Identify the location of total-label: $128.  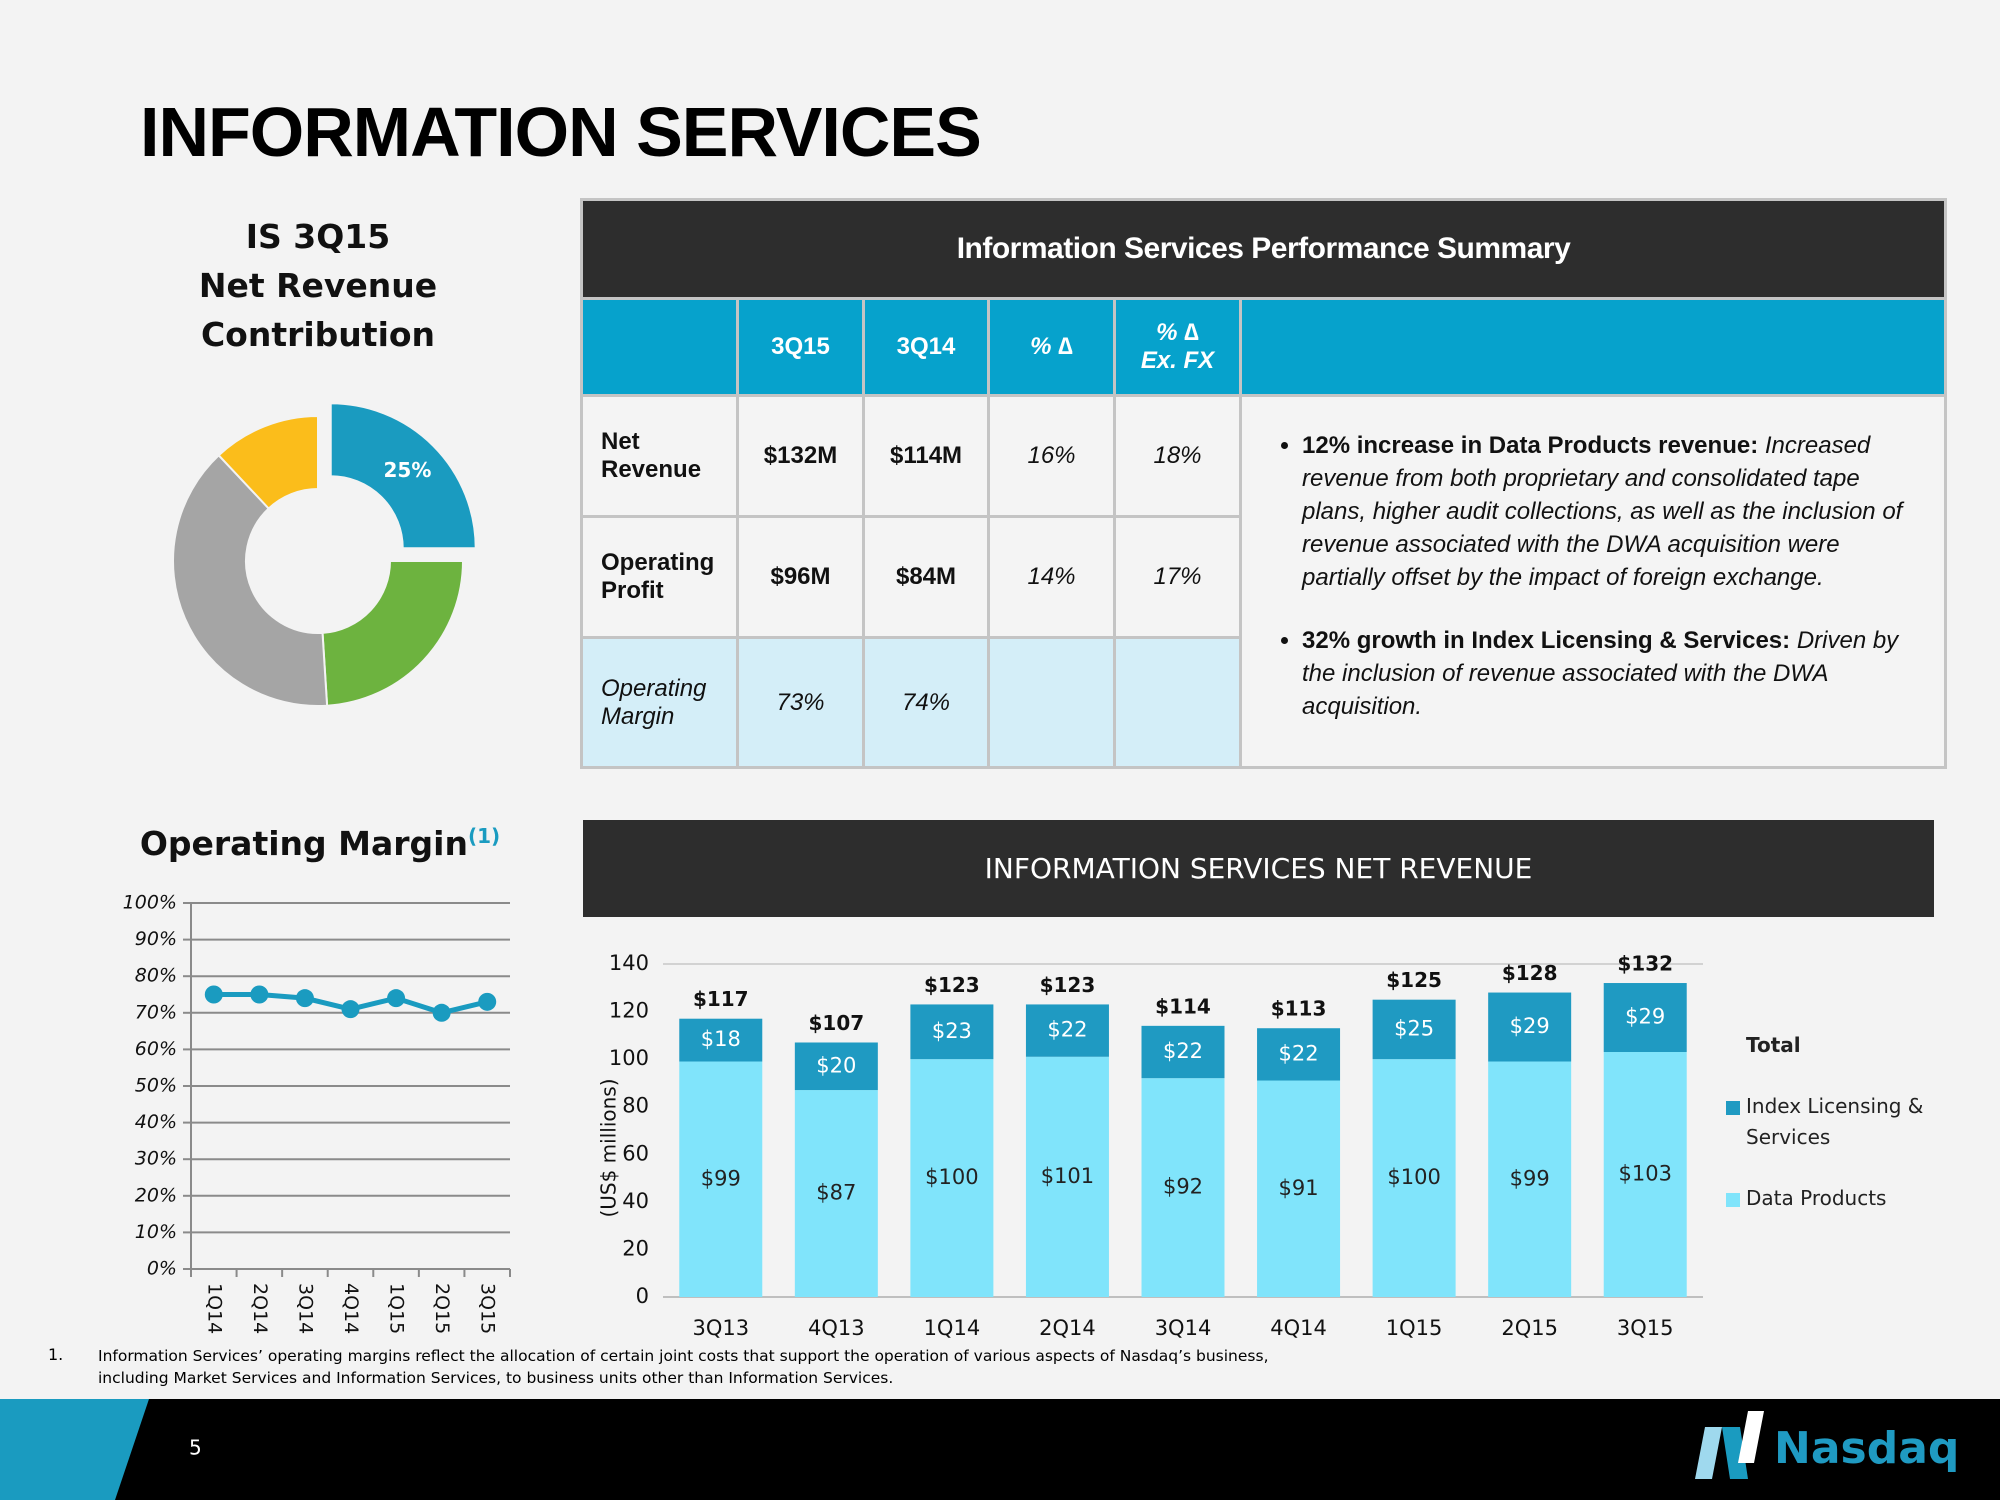
(1530, 973).